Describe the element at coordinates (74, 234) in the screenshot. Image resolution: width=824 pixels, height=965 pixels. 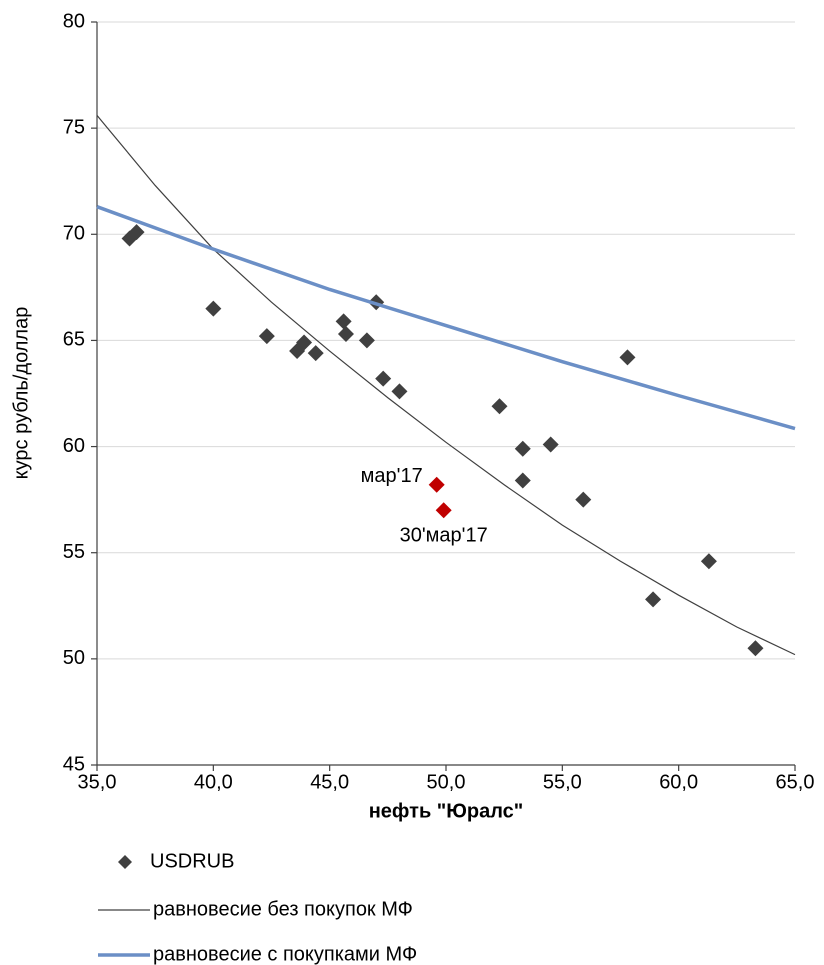
I see `y-tick-label: 70` at that location.